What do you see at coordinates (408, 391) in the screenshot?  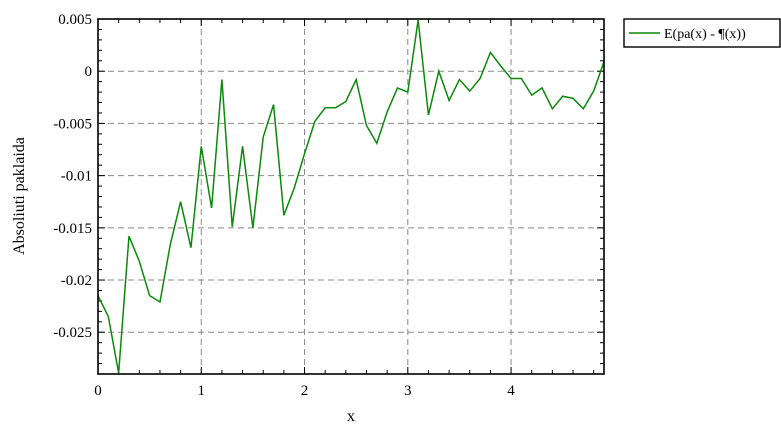 I see `x-tick-label: 3` at bounding box center [408, 391].